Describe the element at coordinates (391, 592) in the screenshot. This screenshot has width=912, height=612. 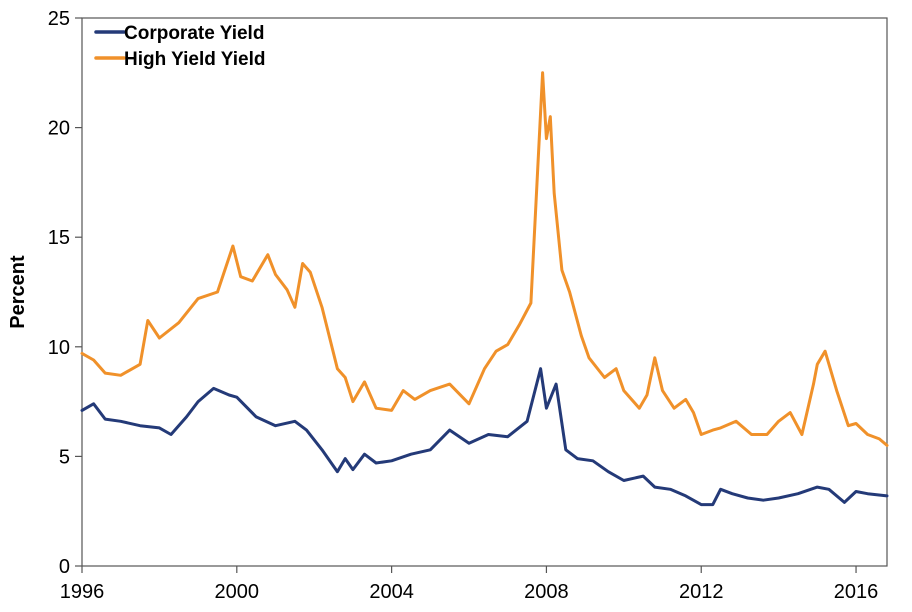
I see `x-tick-label: 2004` at that location.